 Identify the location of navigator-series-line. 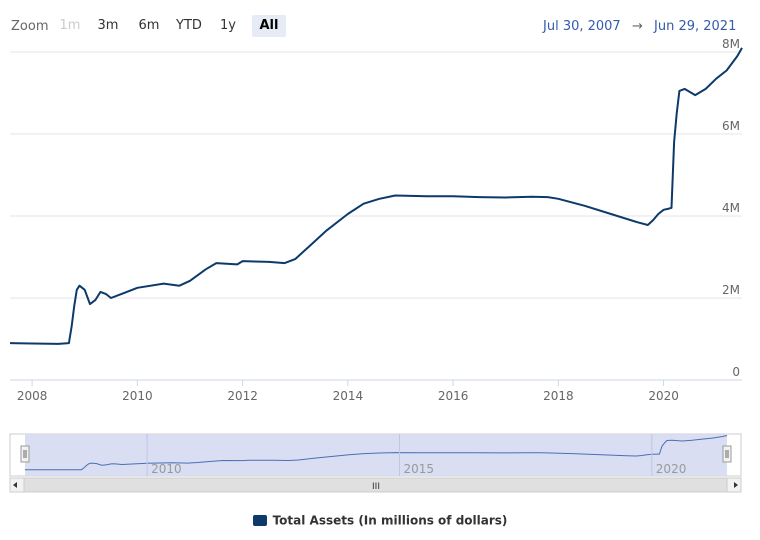
(376, 453).